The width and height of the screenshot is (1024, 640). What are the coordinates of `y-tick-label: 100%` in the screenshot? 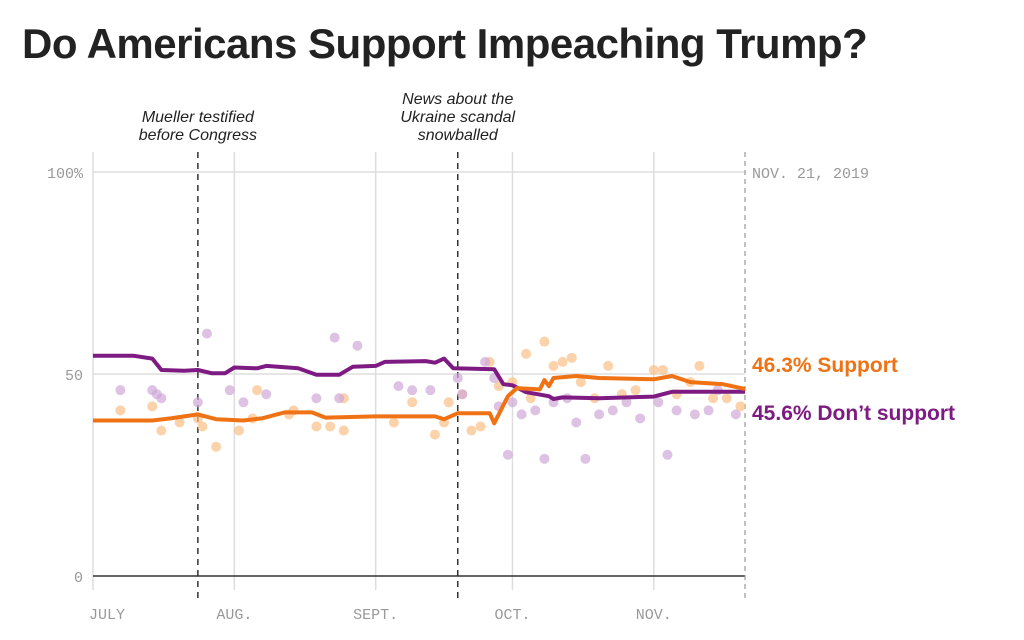 It's located at (65, 174).